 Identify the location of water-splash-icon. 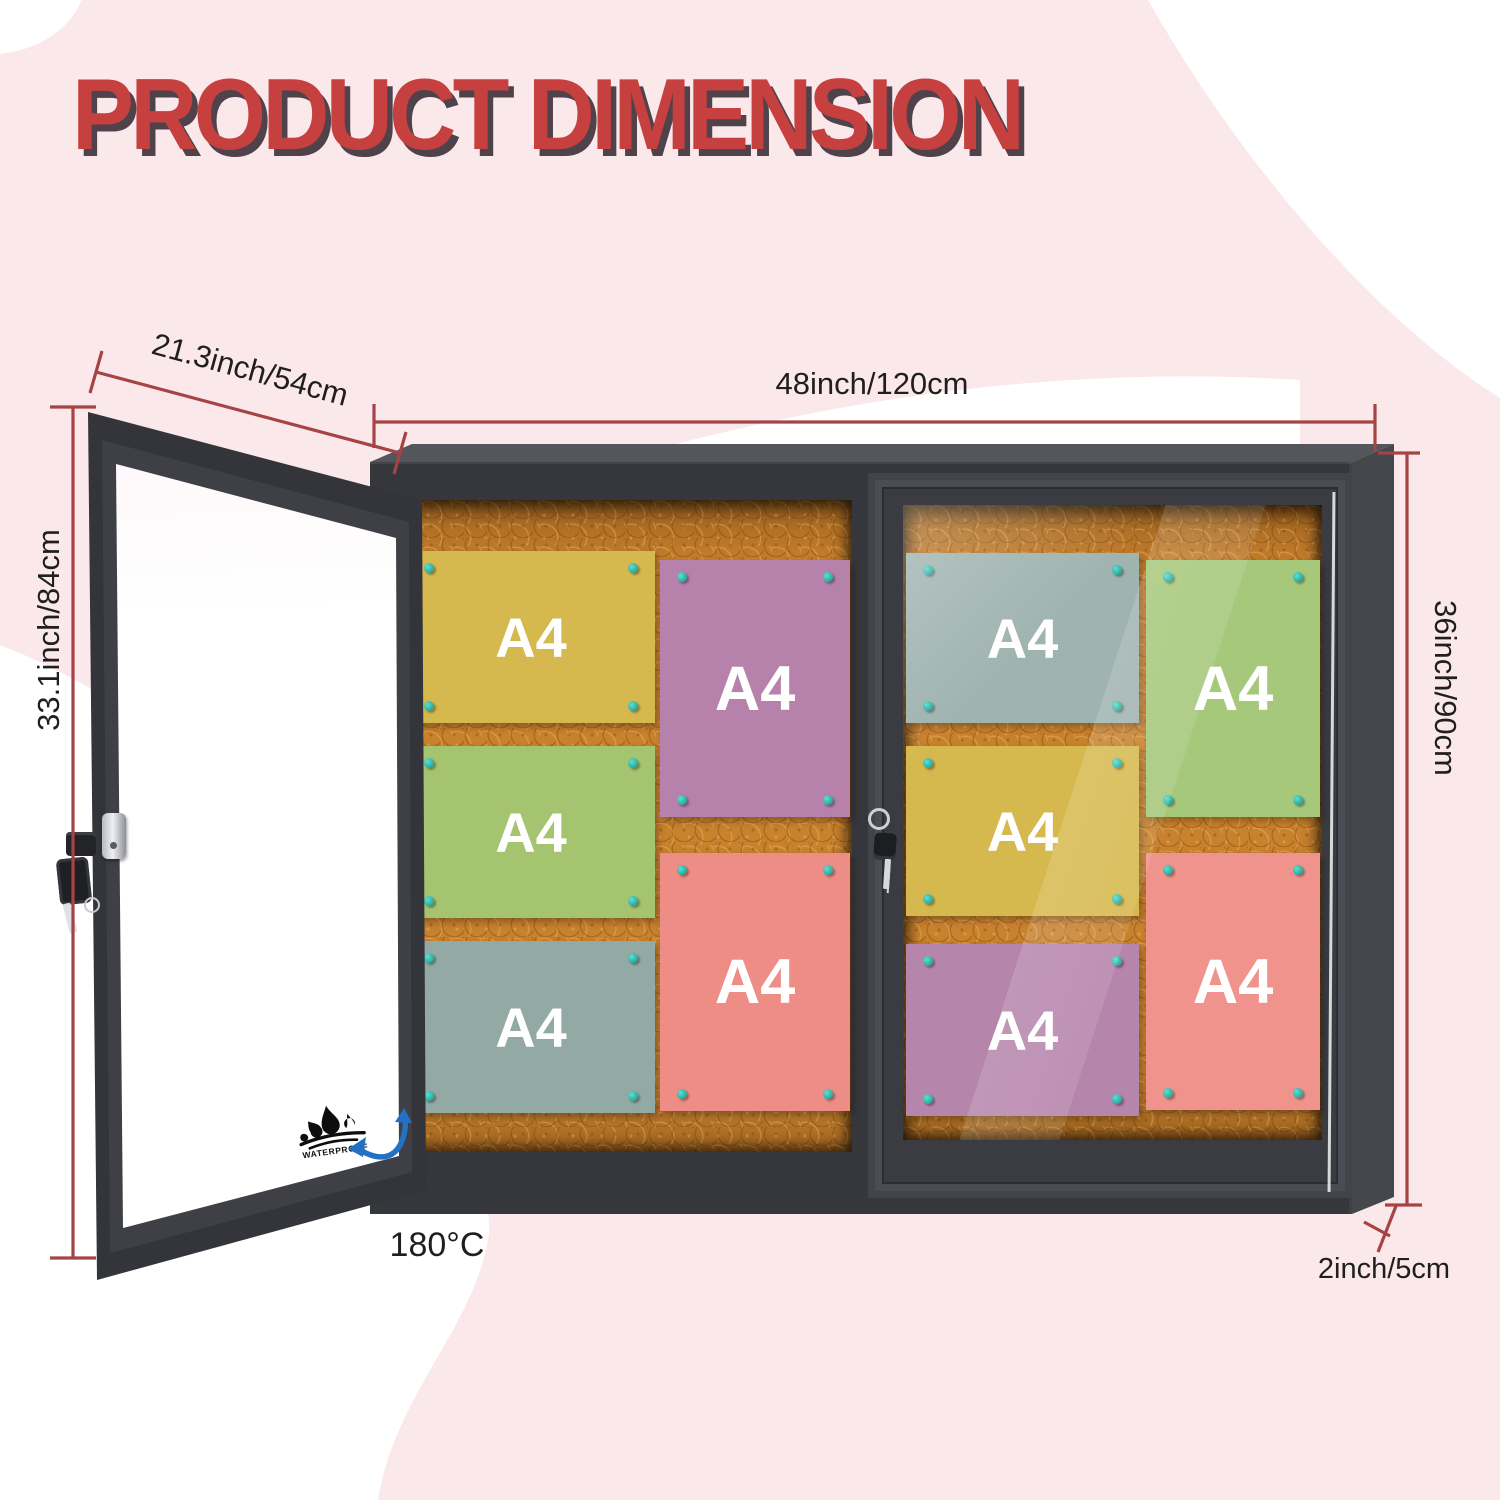
(332, 1127).